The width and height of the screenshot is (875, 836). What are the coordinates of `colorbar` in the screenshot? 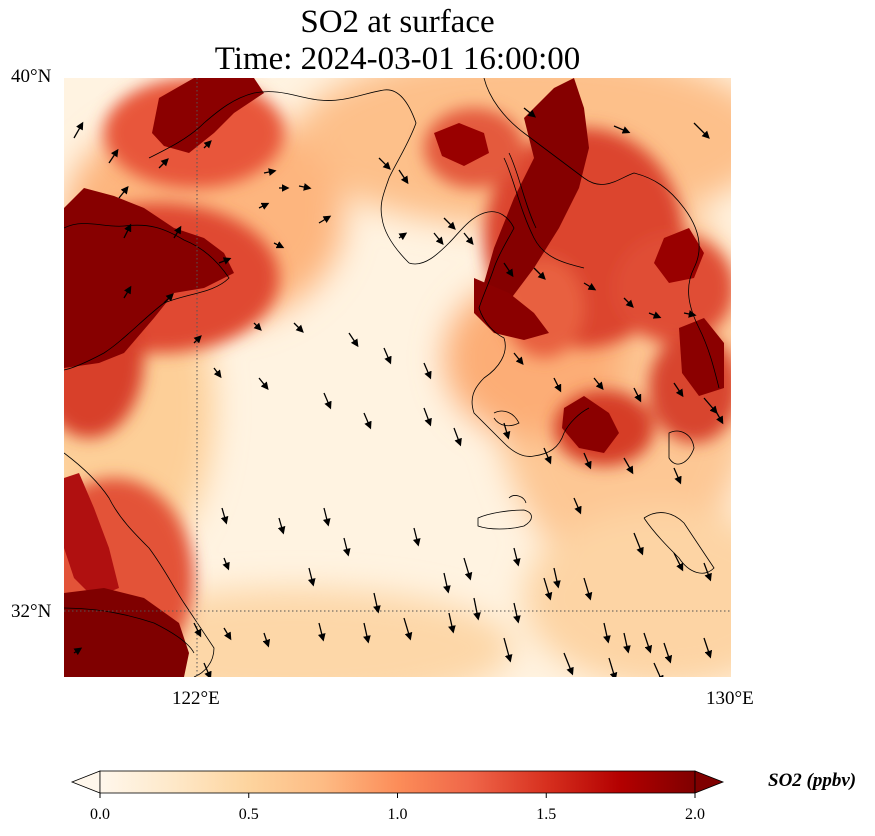 It's located at (397, 784).